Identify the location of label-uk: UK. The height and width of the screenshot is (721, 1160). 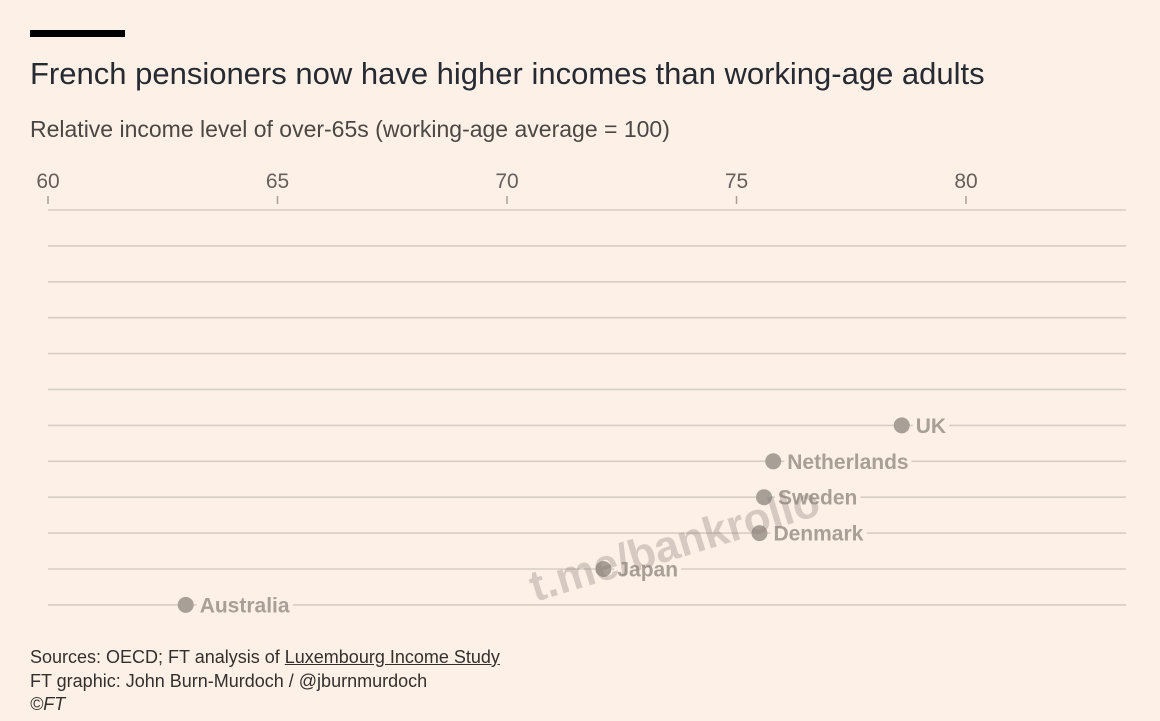
(931, 426).